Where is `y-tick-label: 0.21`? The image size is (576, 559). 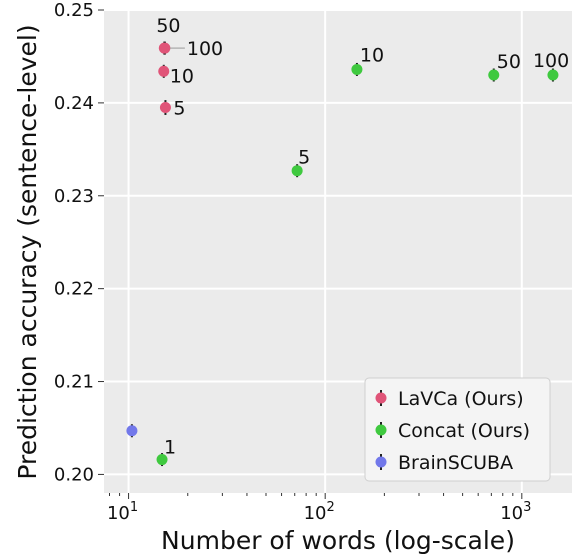 y-tick-label: 0.21 is located at coordinates (74, 382).